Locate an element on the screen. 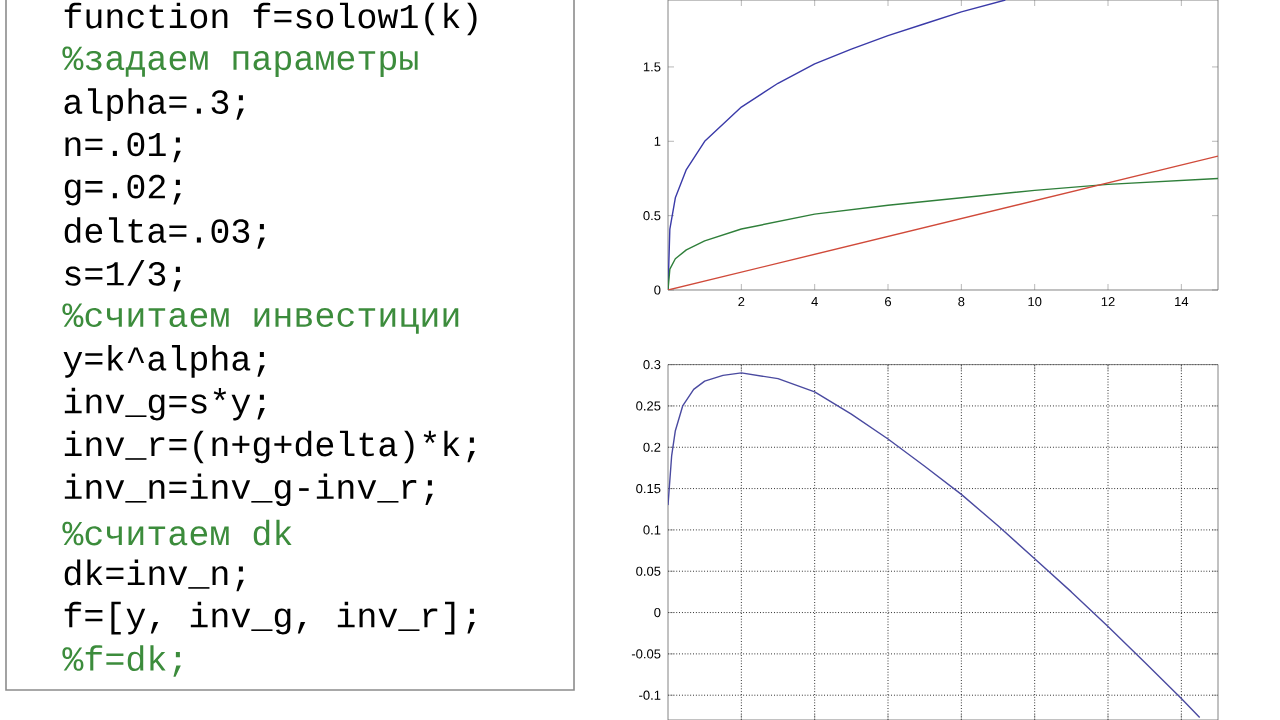 The width and height of the screenshot is (1280, 720). text: delta=.03; is located at coordinates (164, 233).